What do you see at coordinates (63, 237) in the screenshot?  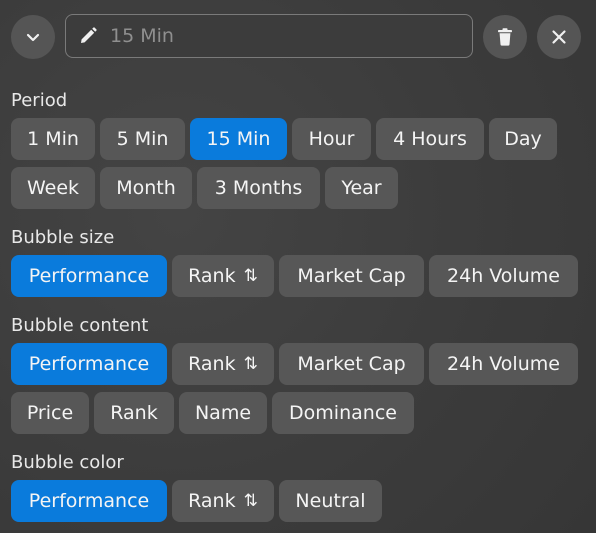 I see `bubble-size-label: Bubble size` at bounding box center [63, 237].